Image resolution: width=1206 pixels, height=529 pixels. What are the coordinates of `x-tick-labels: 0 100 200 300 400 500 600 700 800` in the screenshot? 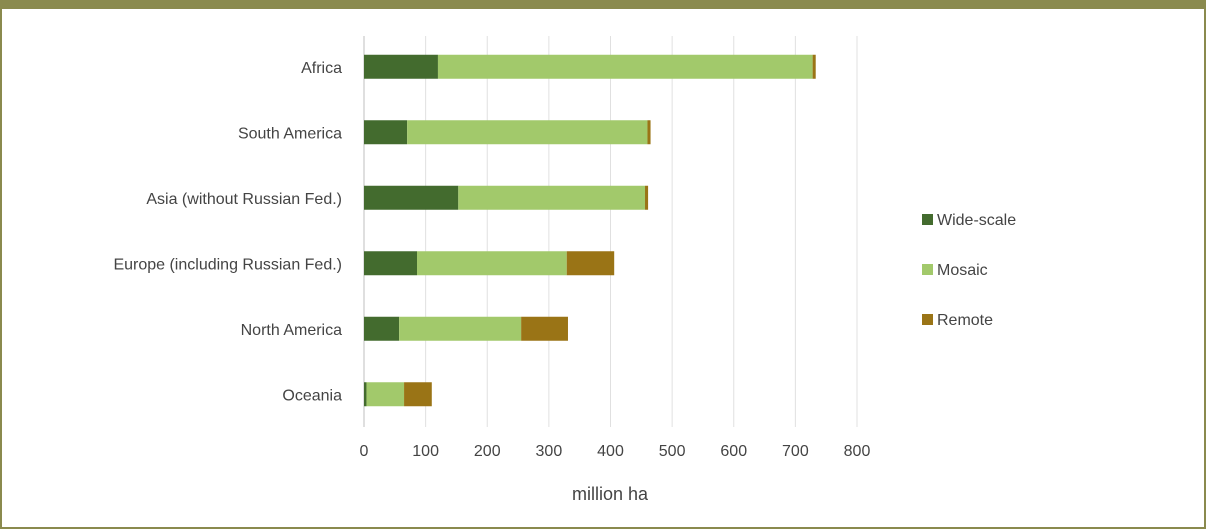 It's located at (615, 451).